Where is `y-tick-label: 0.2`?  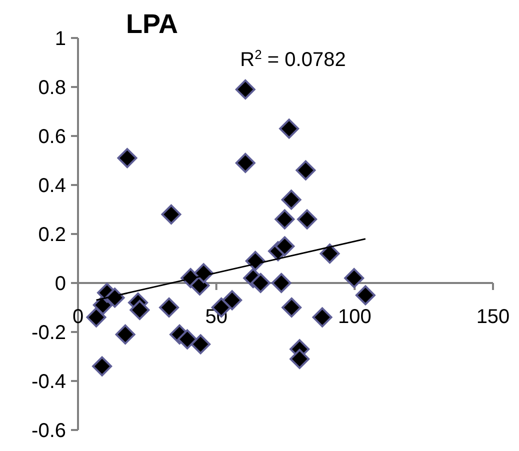
y-tick-label: 0.2 is located at coordinates (52, 235).